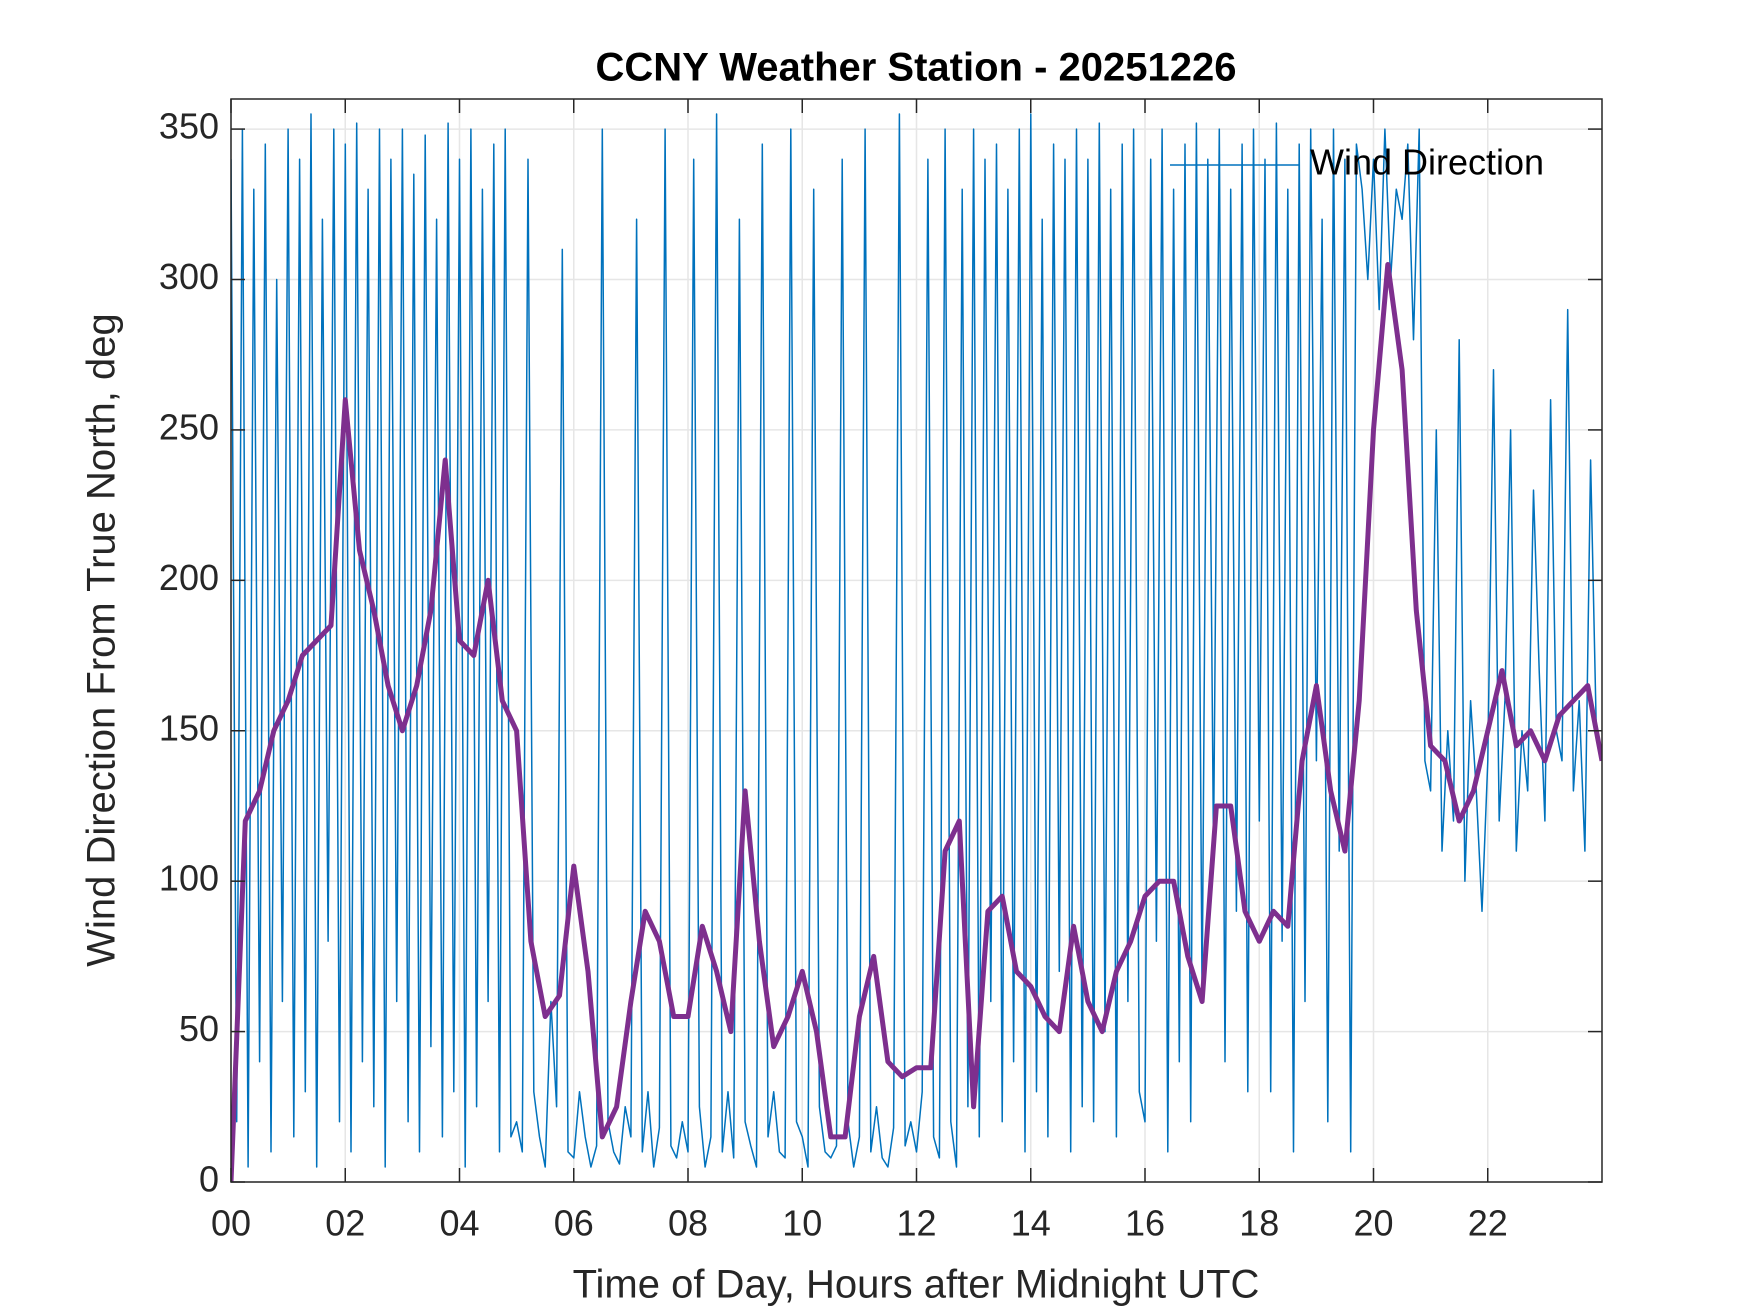 The width and height of the screenshot is (1750, 1313). Describe the element at coordinates (916, 1285) in the screenshot. I see `x-axis-label: Time of Day, Hours after Midnight UTC` at that location.